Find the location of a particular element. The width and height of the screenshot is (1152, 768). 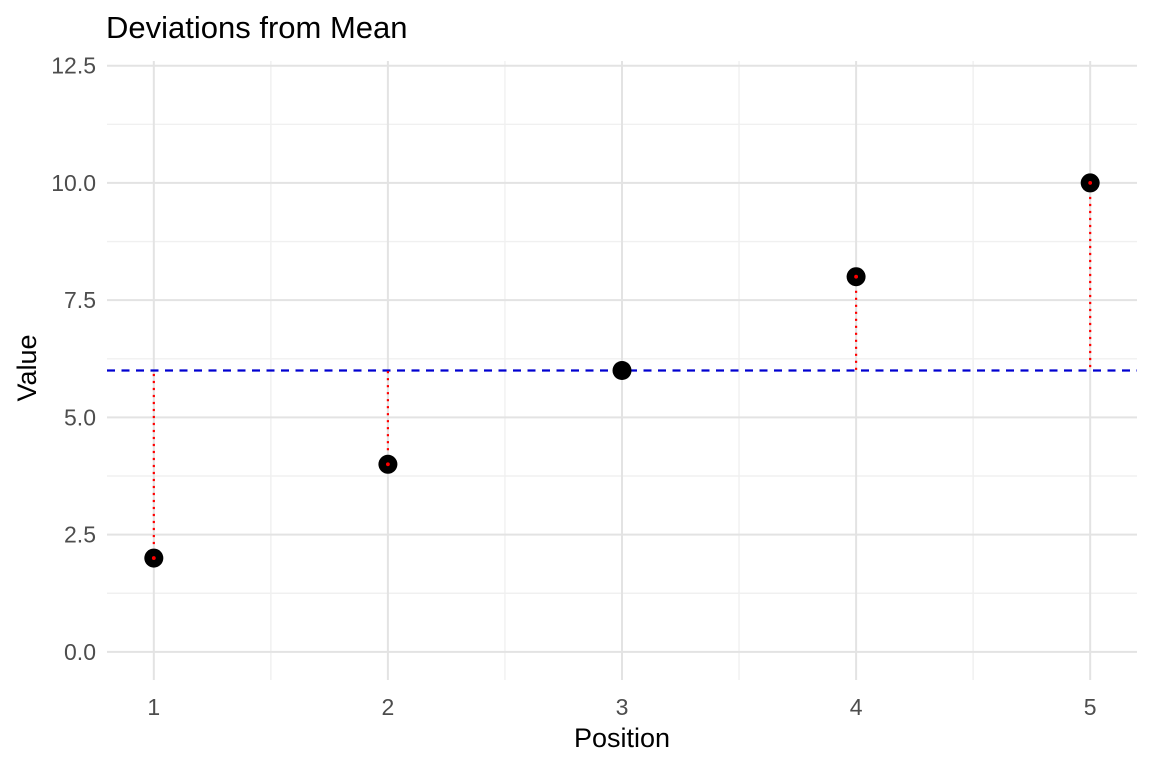

y-tick-label: 0.0 is located at coordinates (80, 652).